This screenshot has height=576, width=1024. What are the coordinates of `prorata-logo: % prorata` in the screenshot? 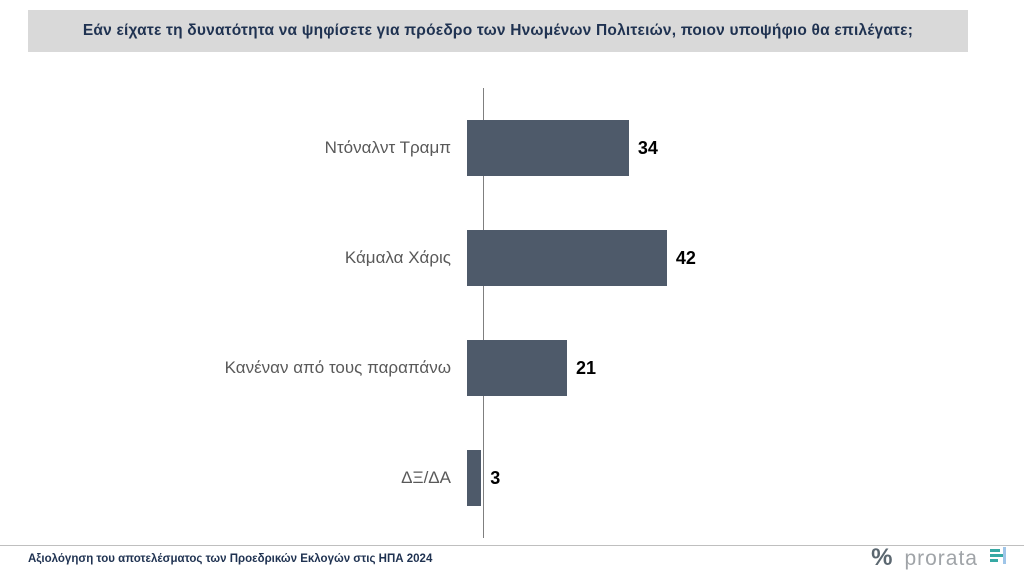 It's located at (938, 558).